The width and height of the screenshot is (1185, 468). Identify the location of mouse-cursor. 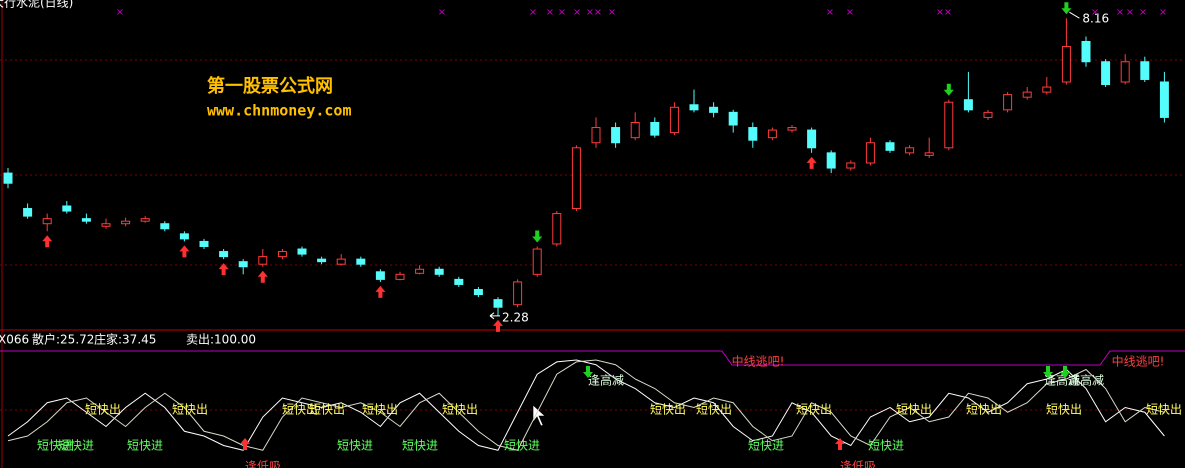
(539, 415).